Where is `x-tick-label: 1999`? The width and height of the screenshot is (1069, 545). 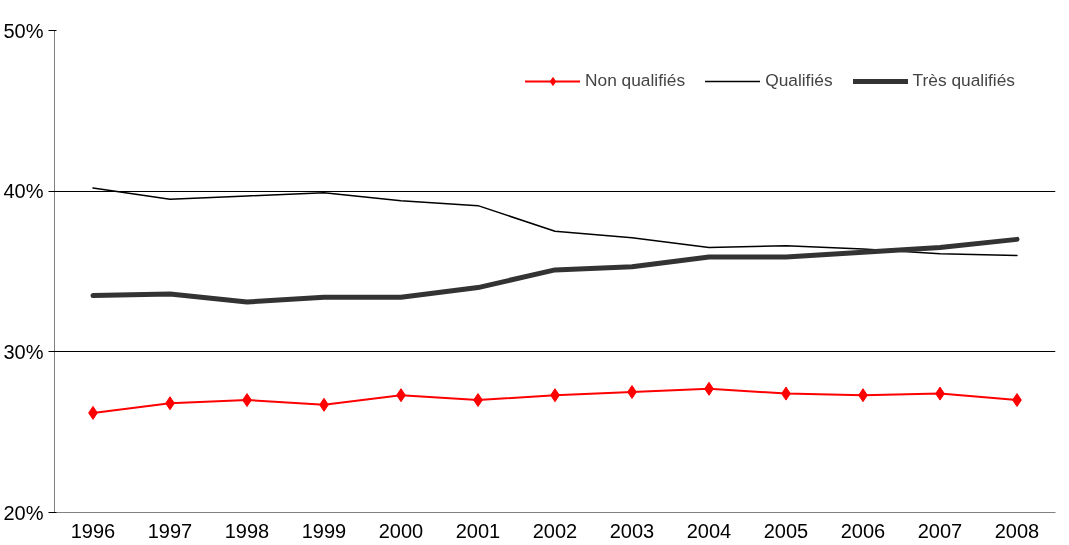
x-tick-label: 1999 is located at coordinates (324, 530).